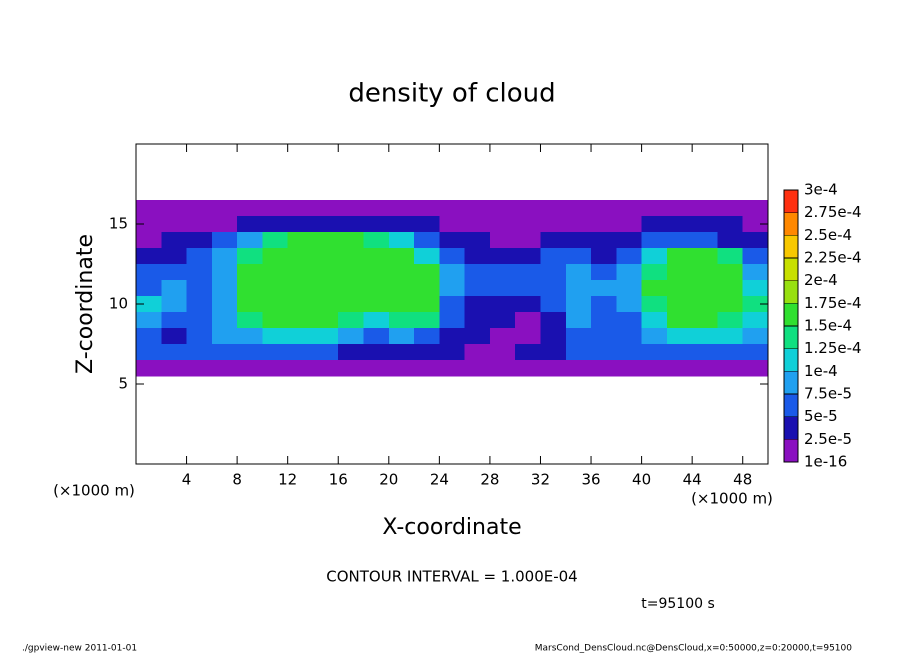  I want to click on colorbar-label: 2e-4, so click(821, 280).